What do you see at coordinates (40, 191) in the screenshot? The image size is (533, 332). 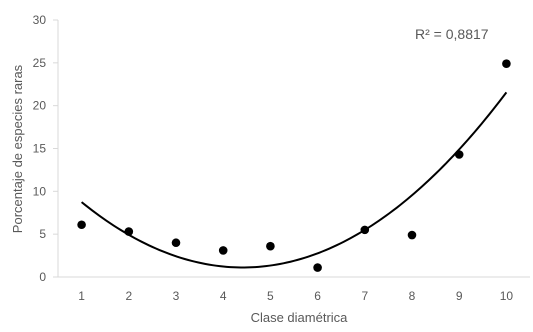 I see `y-tick-label: 10` at bounding box center [40, 191].